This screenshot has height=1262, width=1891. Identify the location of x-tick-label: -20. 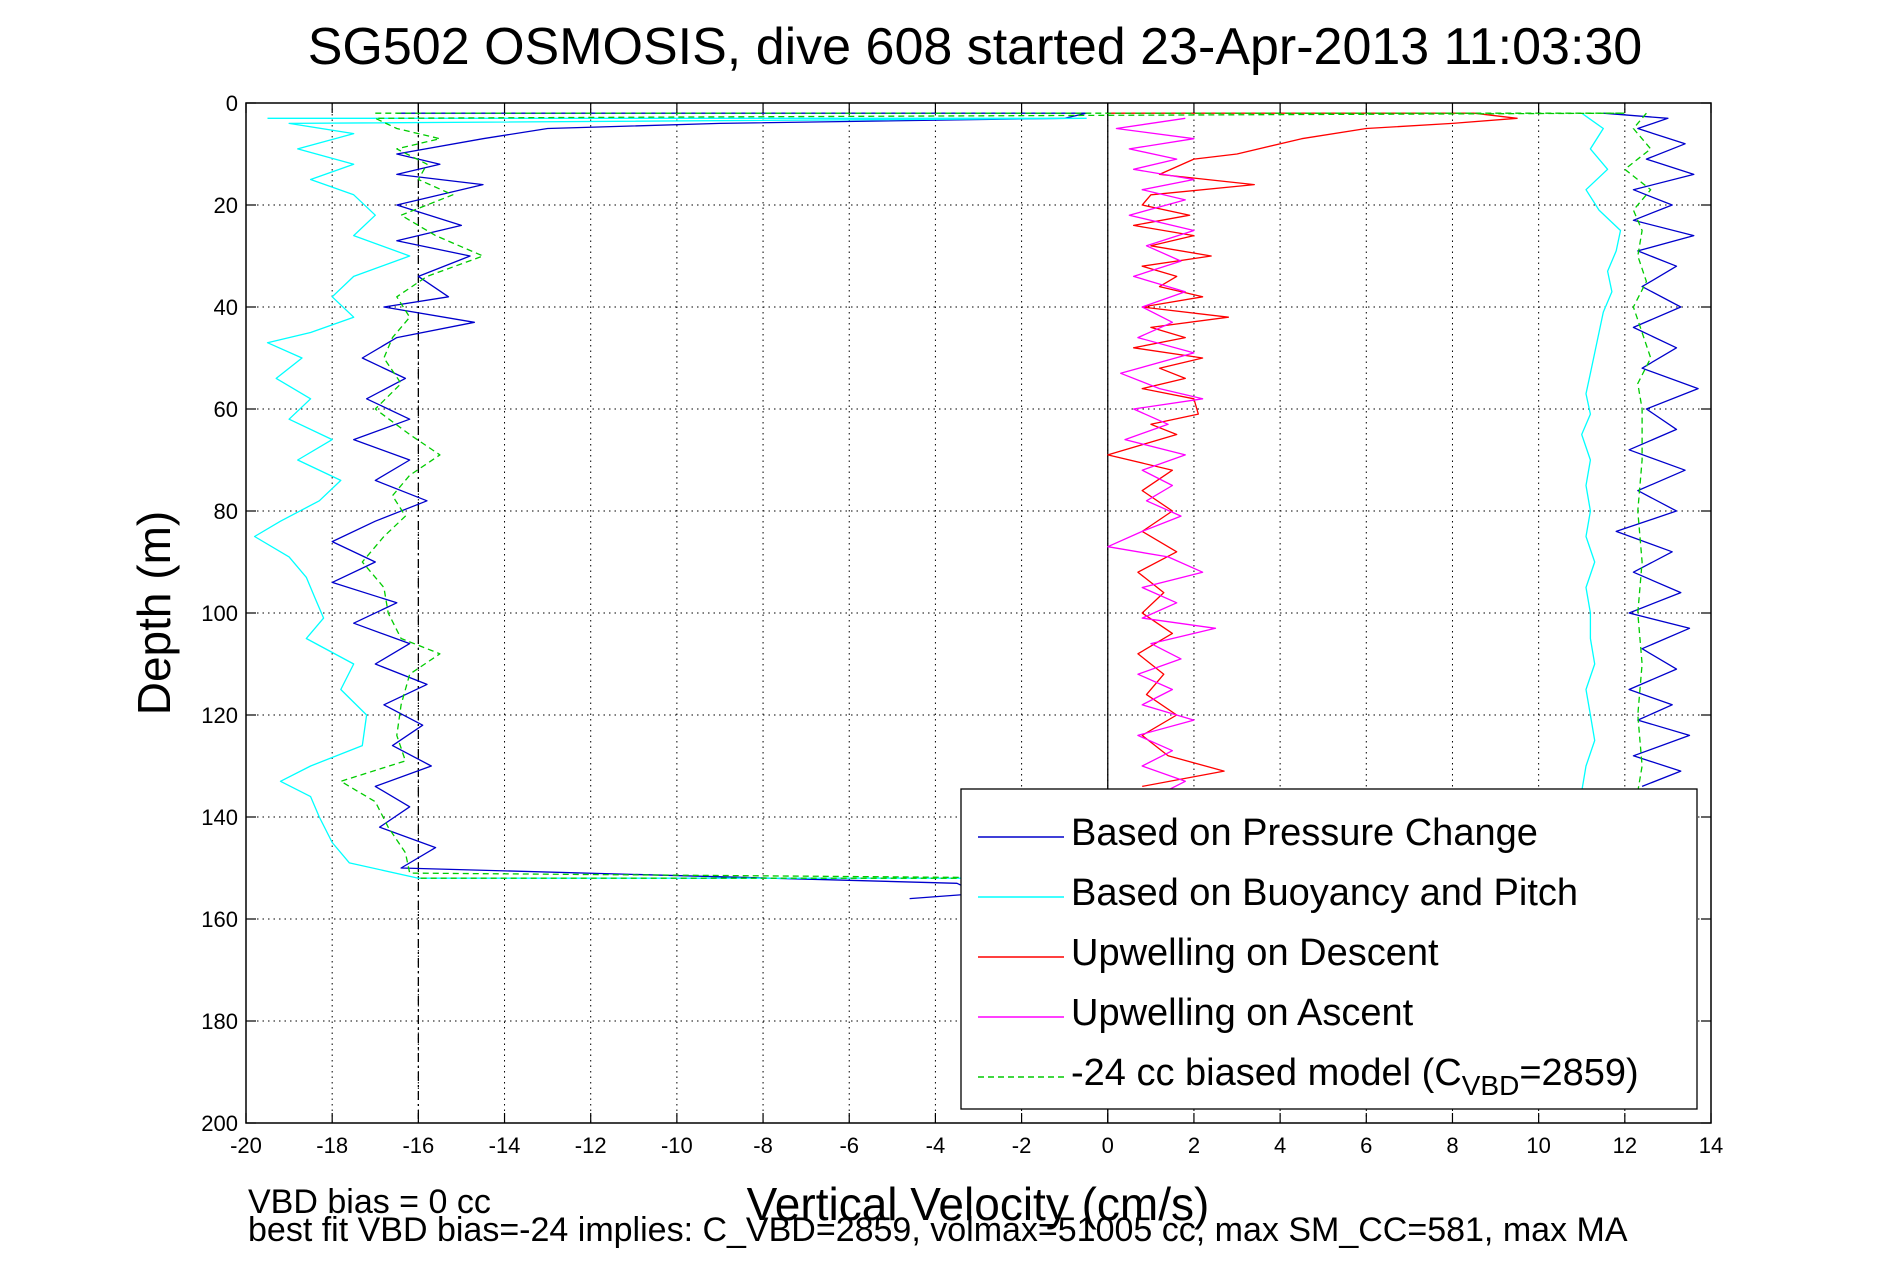
(246, 1145).